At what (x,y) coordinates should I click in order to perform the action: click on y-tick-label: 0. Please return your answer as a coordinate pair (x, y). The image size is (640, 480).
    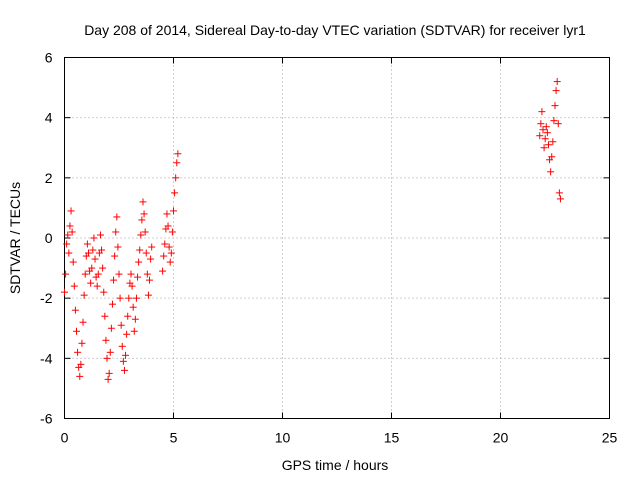
    Looking at the image, I should click on (49, 238).